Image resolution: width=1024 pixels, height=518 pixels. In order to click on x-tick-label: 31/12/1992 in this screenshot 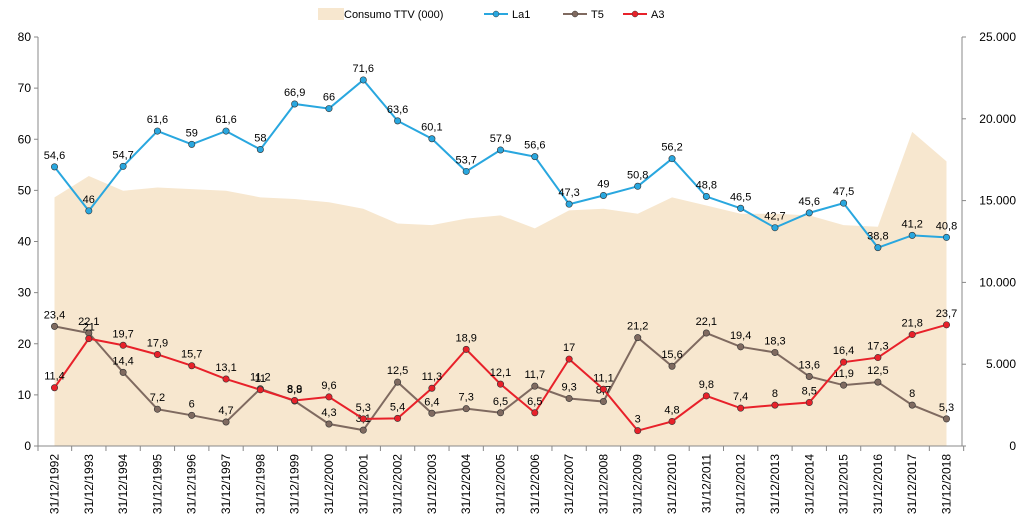, I will do `click(55, 484)`.